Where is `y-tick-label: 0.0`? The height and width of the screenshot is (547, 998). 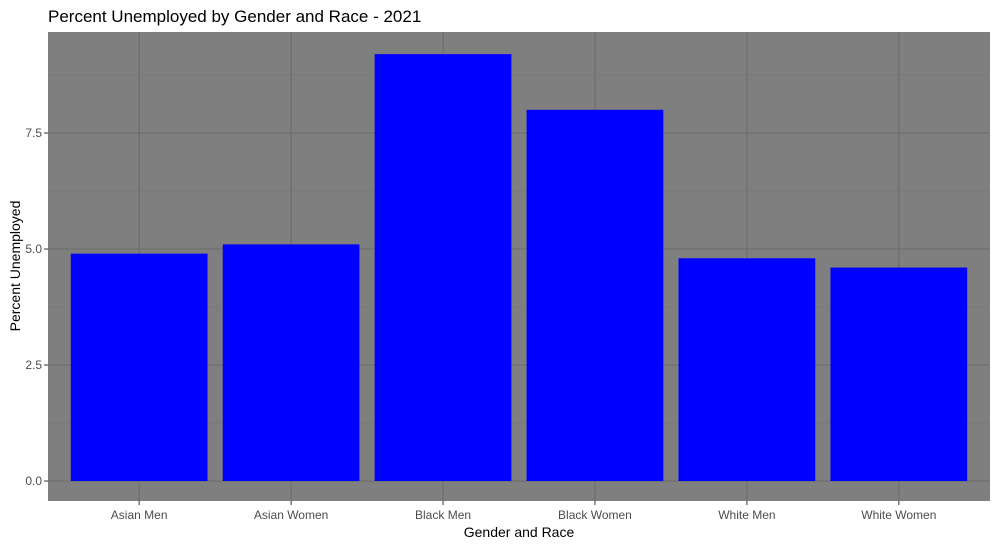
y-tick-label: 0.0 is located at coordinates (33, 481).